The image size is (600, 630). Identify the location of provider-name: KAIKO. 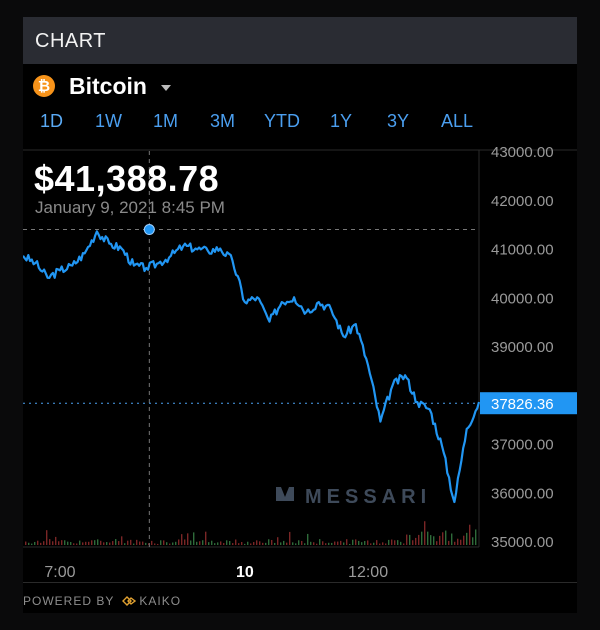
(160, 601).